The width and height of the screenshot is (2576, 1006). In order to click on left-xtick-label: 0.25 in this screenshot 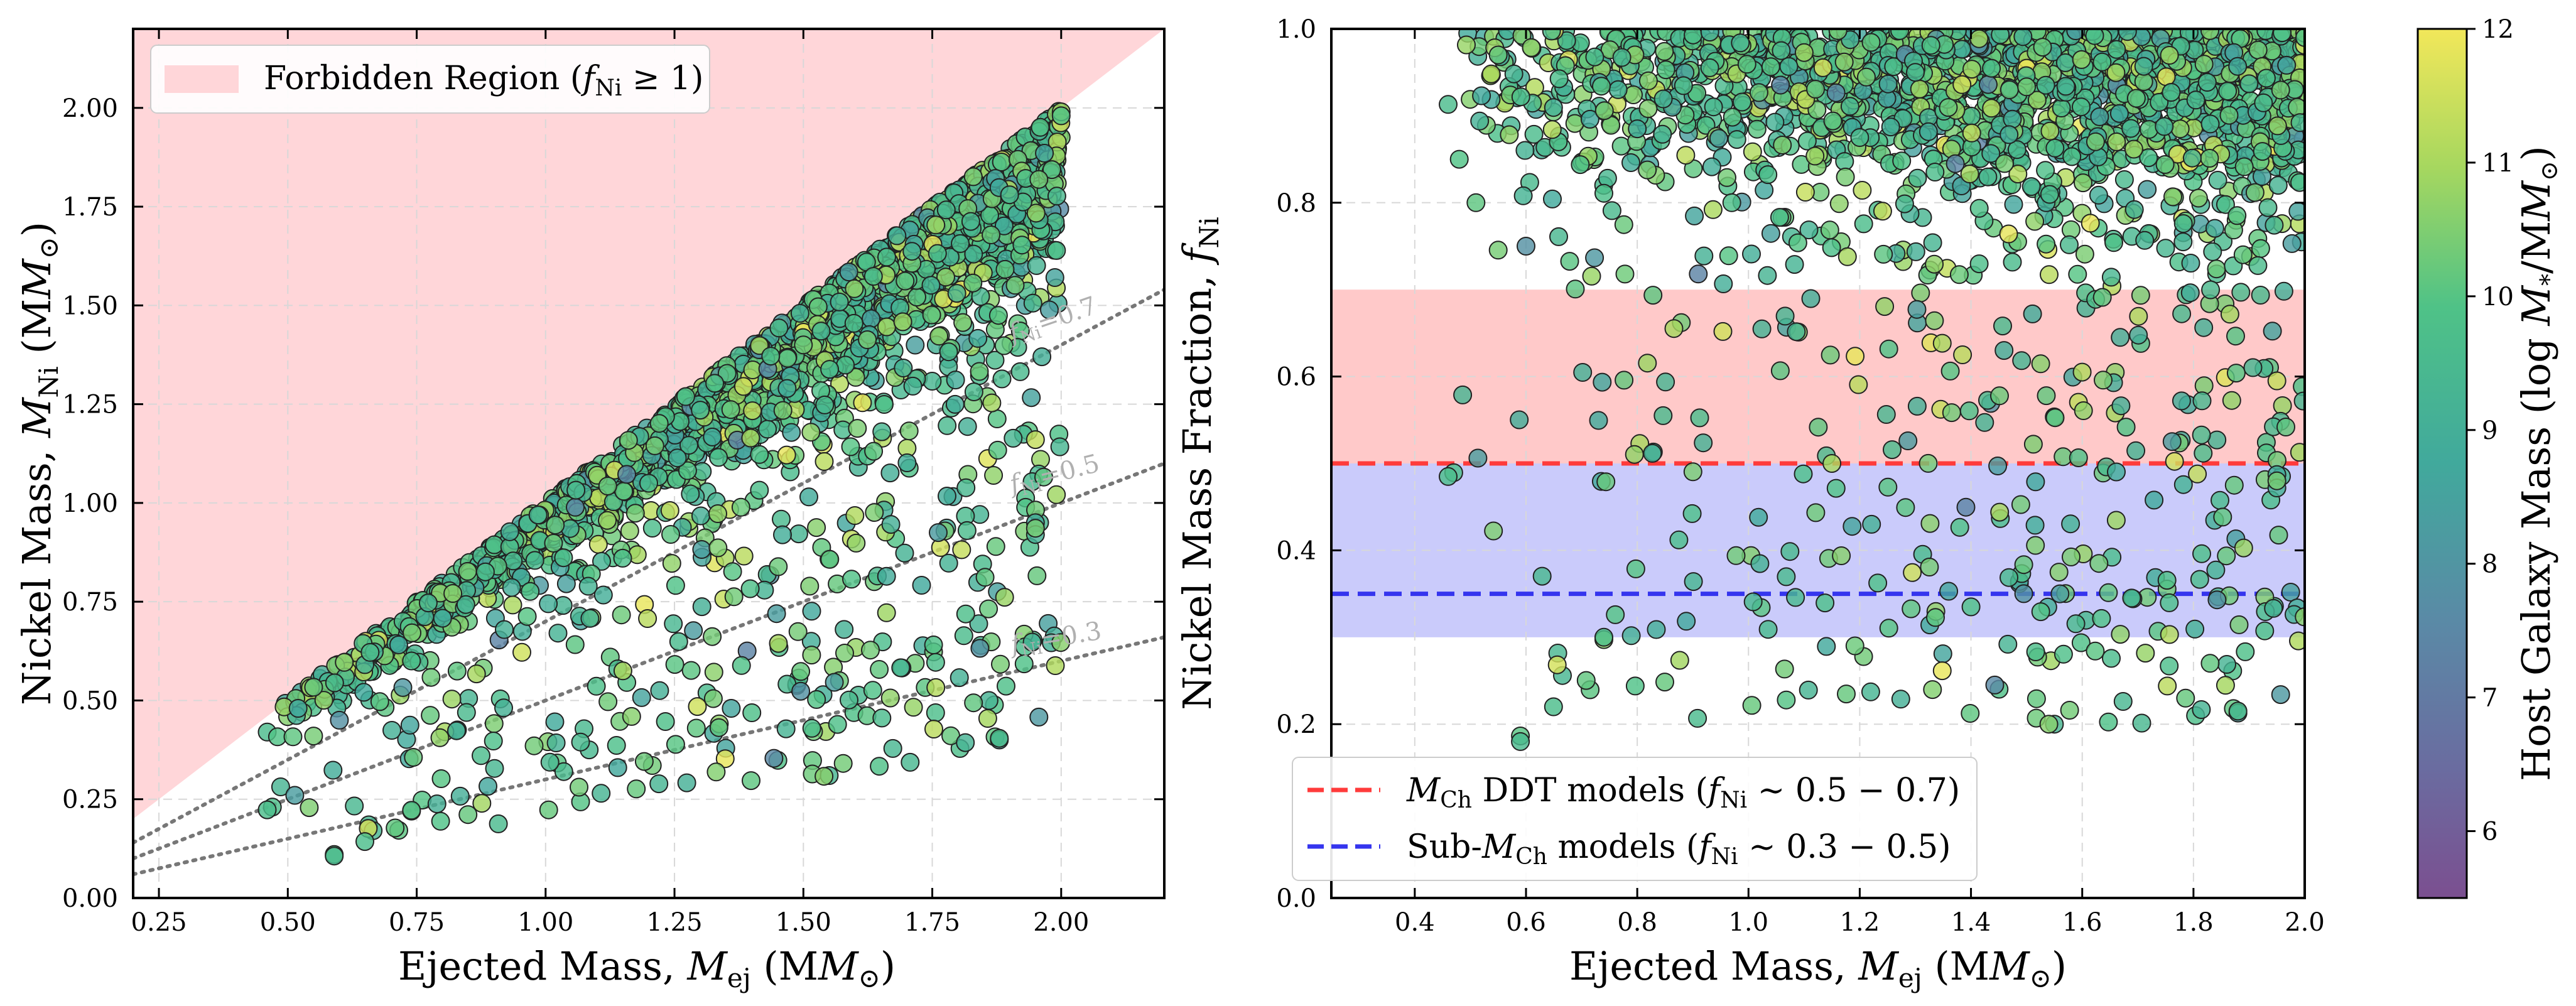, I will do `click(159, 922)`.